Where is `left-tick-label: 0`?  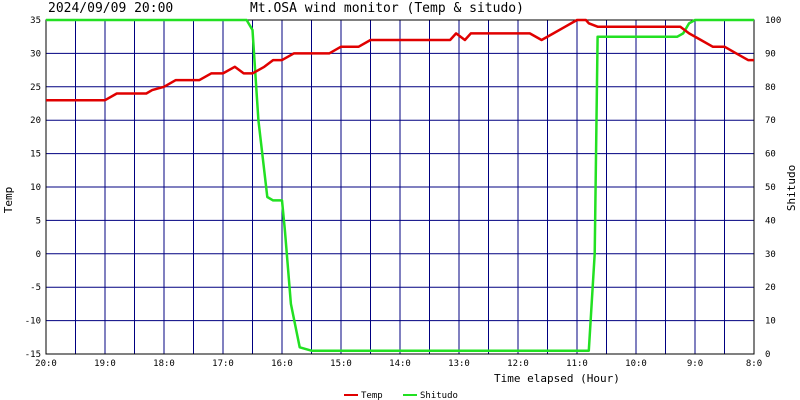
left-tick-label: 0 is located at coordinates (38, 255).